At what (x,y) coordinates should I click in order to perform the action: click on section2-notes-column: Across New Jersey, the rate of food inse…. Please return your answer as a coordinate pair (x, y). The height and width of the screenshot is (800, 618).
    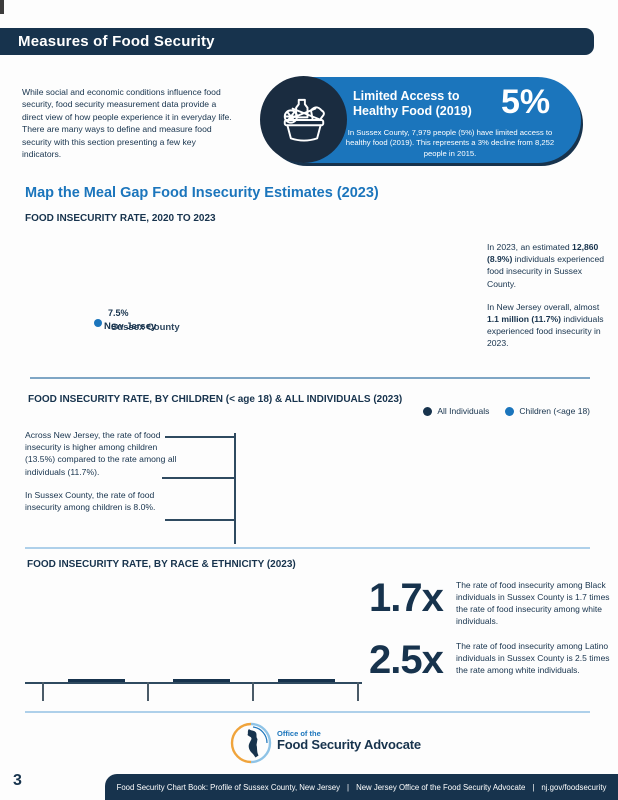
    Looking at the image, I should click on (101, 476).